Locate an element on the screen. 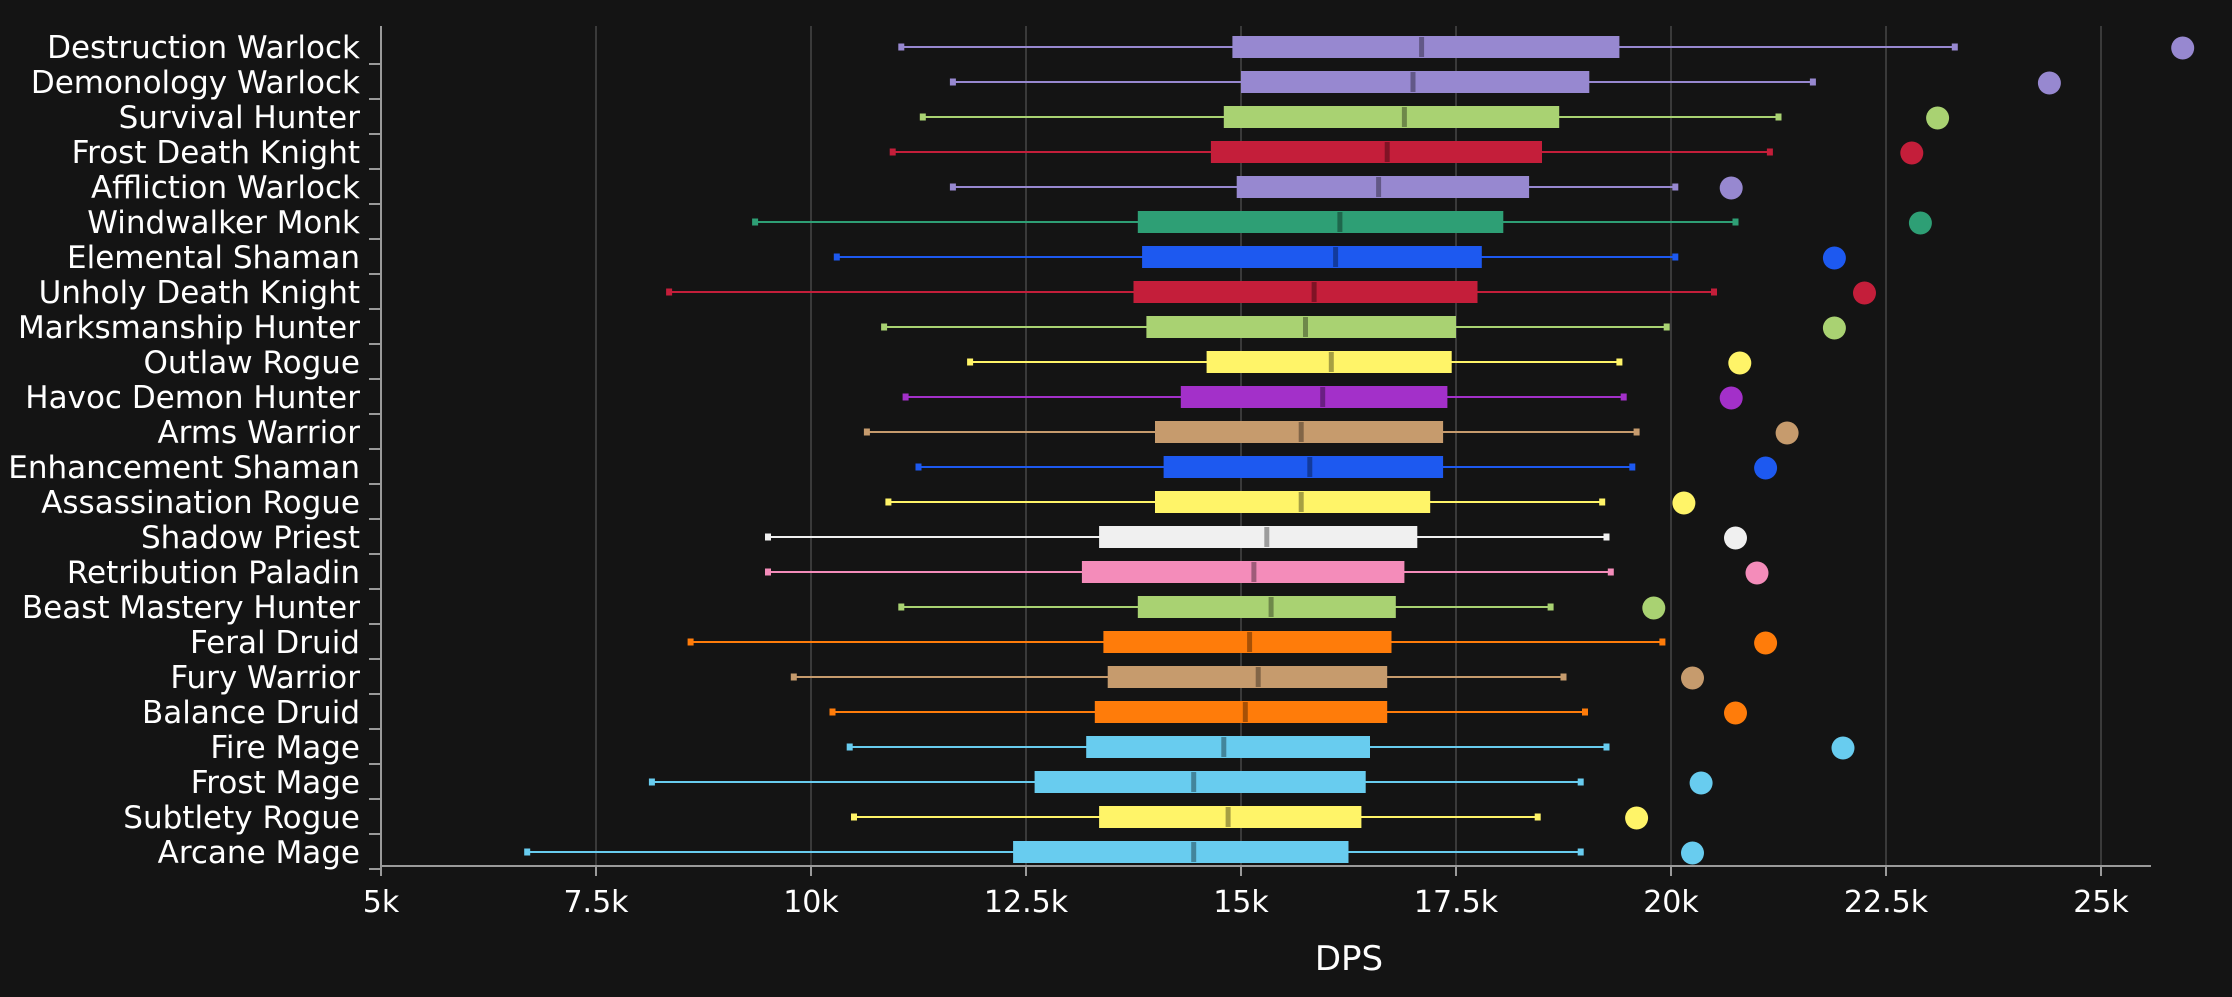  x-tick-label: 12.5k is located at coordinates (1026, 902).